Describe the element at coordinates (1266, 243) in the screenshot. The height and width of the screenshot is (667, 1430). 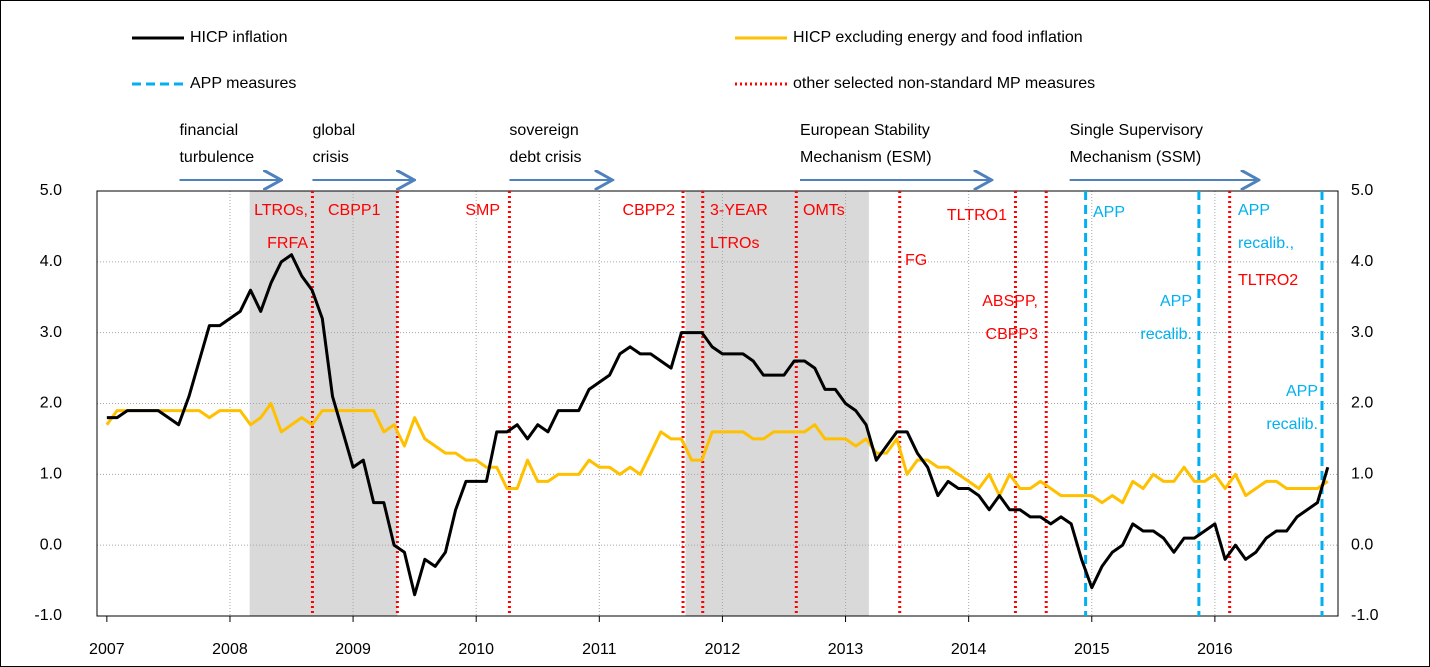
I see `annotation: recalib.,` at that location.